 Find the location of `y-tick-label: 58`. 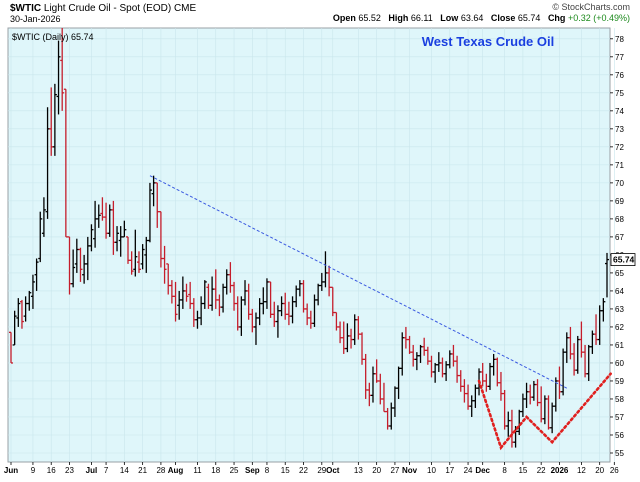

y-tick-label: 58 is located at coordinates (619, 399).